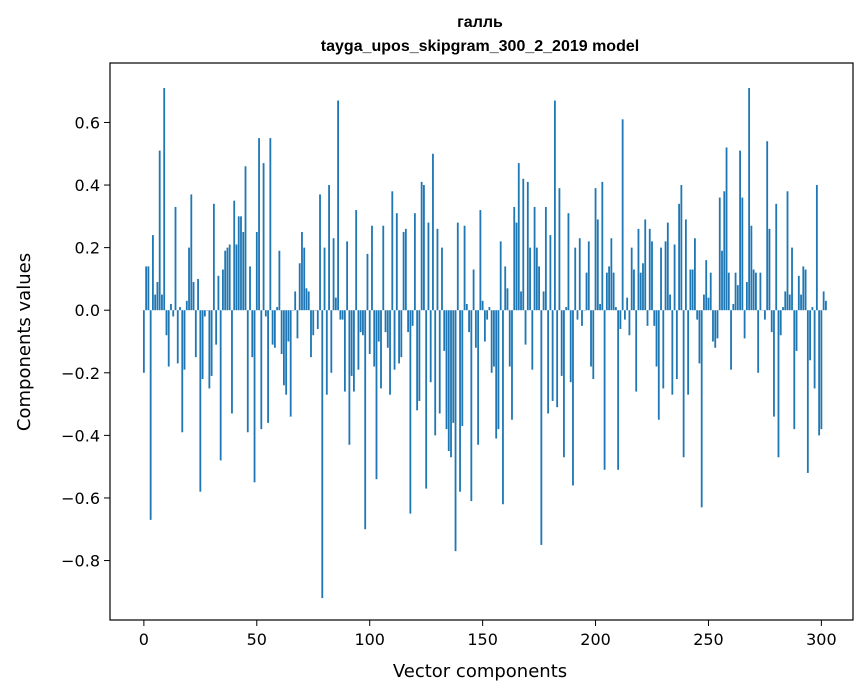  I want to click on x-tick-label: 300, so click(821, 639).